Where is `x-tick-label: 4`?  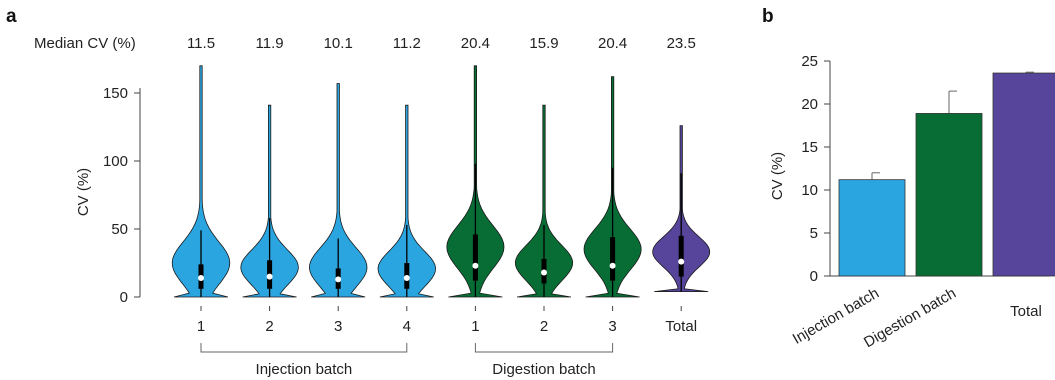
x-tick-label: 4 is located at coordinates (407, 326).